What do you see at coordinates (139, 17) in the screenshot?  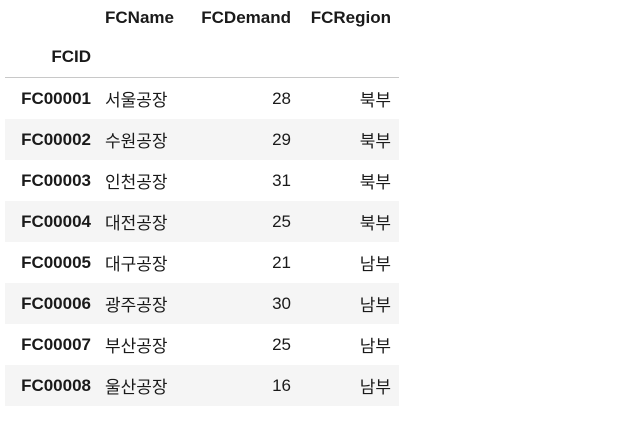 I see `column-header-fcname: FCName` at bounding box center [139, 17].